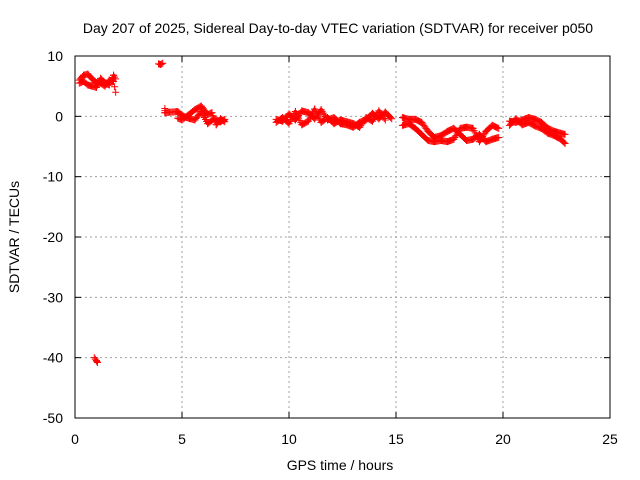 This screenshot has width=640, height=480. Describe the element at coordinates (59, 116) in the screenshot. I see `y-tick-label: 0` at that location.